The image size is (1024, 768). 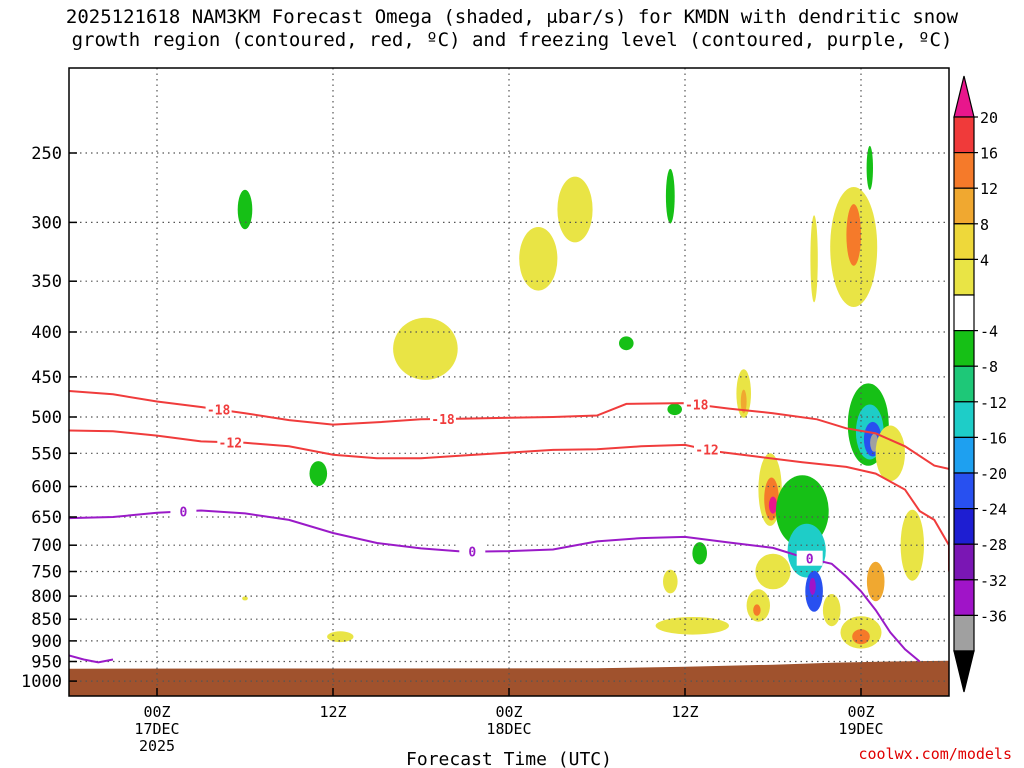 I want to click on y-tick-label: 600, so click(x=46, y=488).